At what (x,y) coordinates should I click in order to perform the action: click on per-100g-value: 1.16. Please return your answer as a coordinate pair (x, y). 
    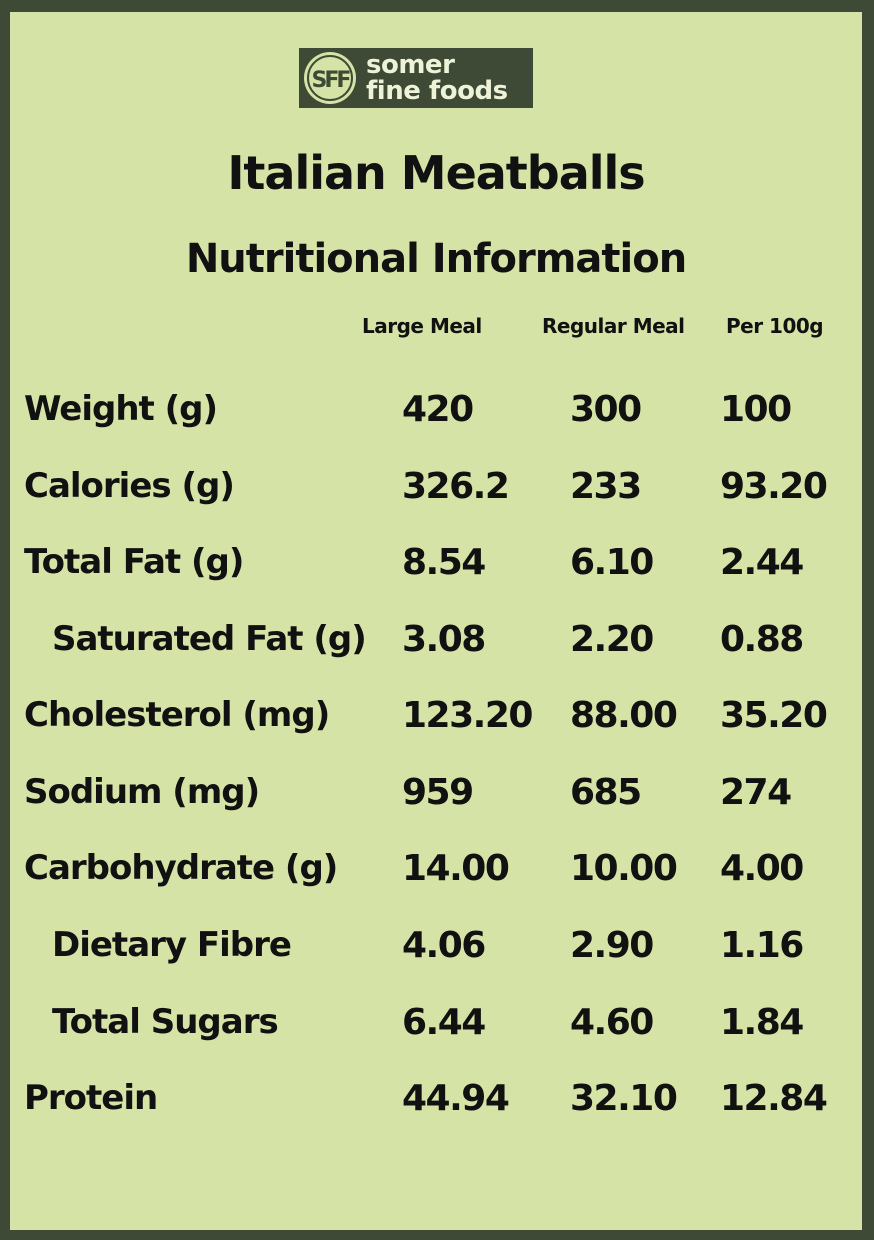
    Looking at the image, I should click on (762, 945).